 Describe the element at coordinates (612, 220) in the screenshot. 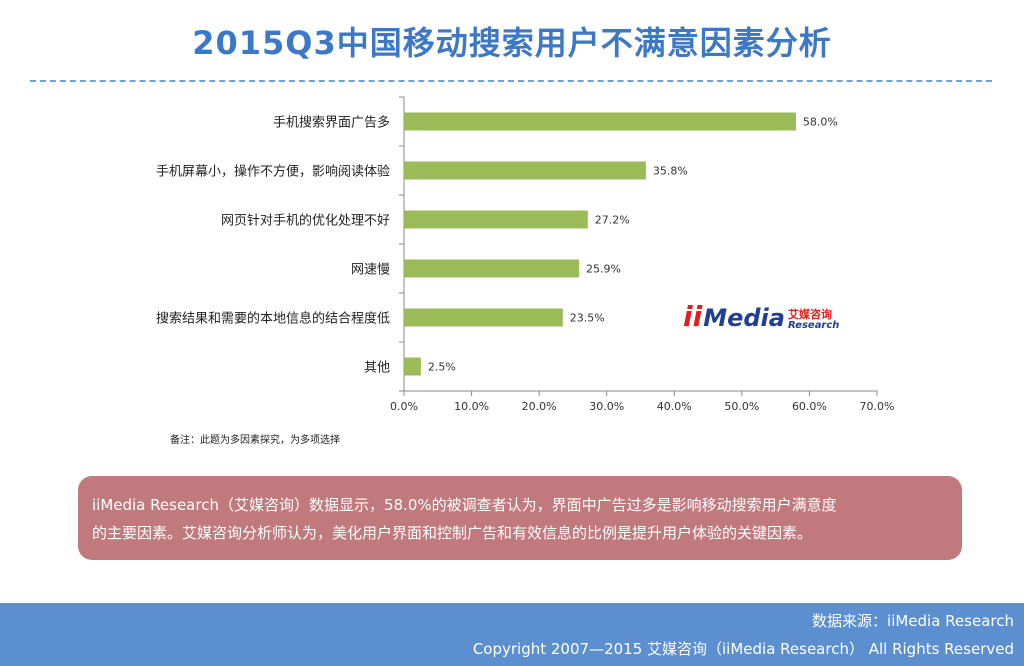

I see `value-label: 27.2%` at that location.